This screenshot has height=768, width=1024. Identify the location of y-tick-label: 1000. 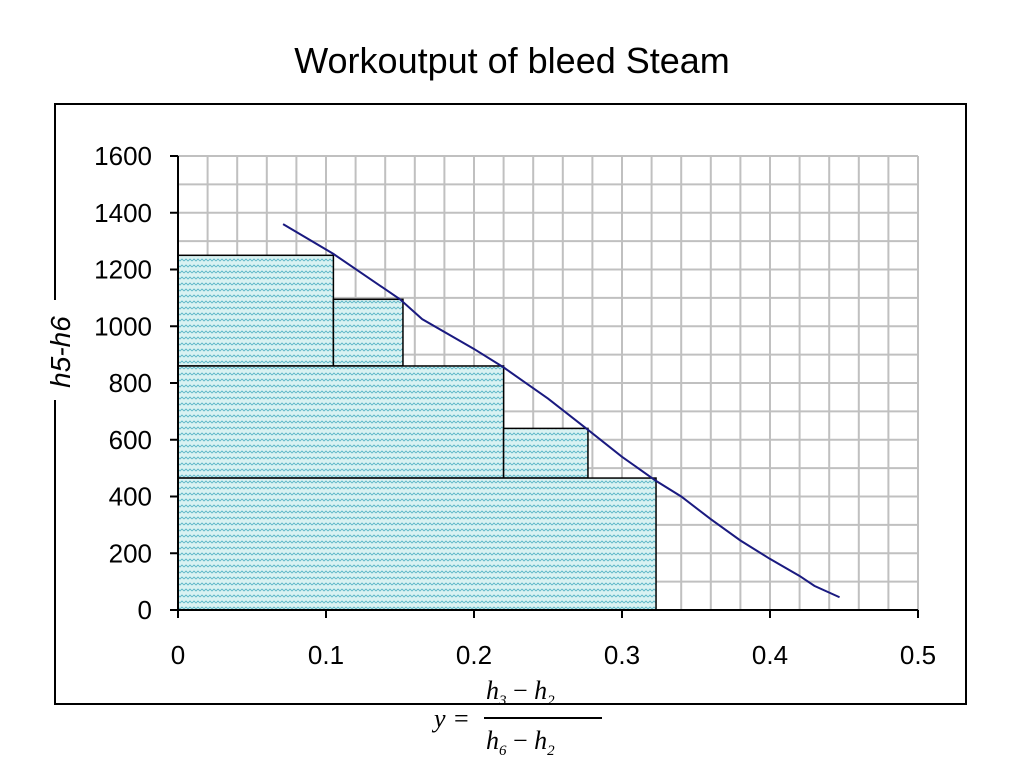
(123, 326).